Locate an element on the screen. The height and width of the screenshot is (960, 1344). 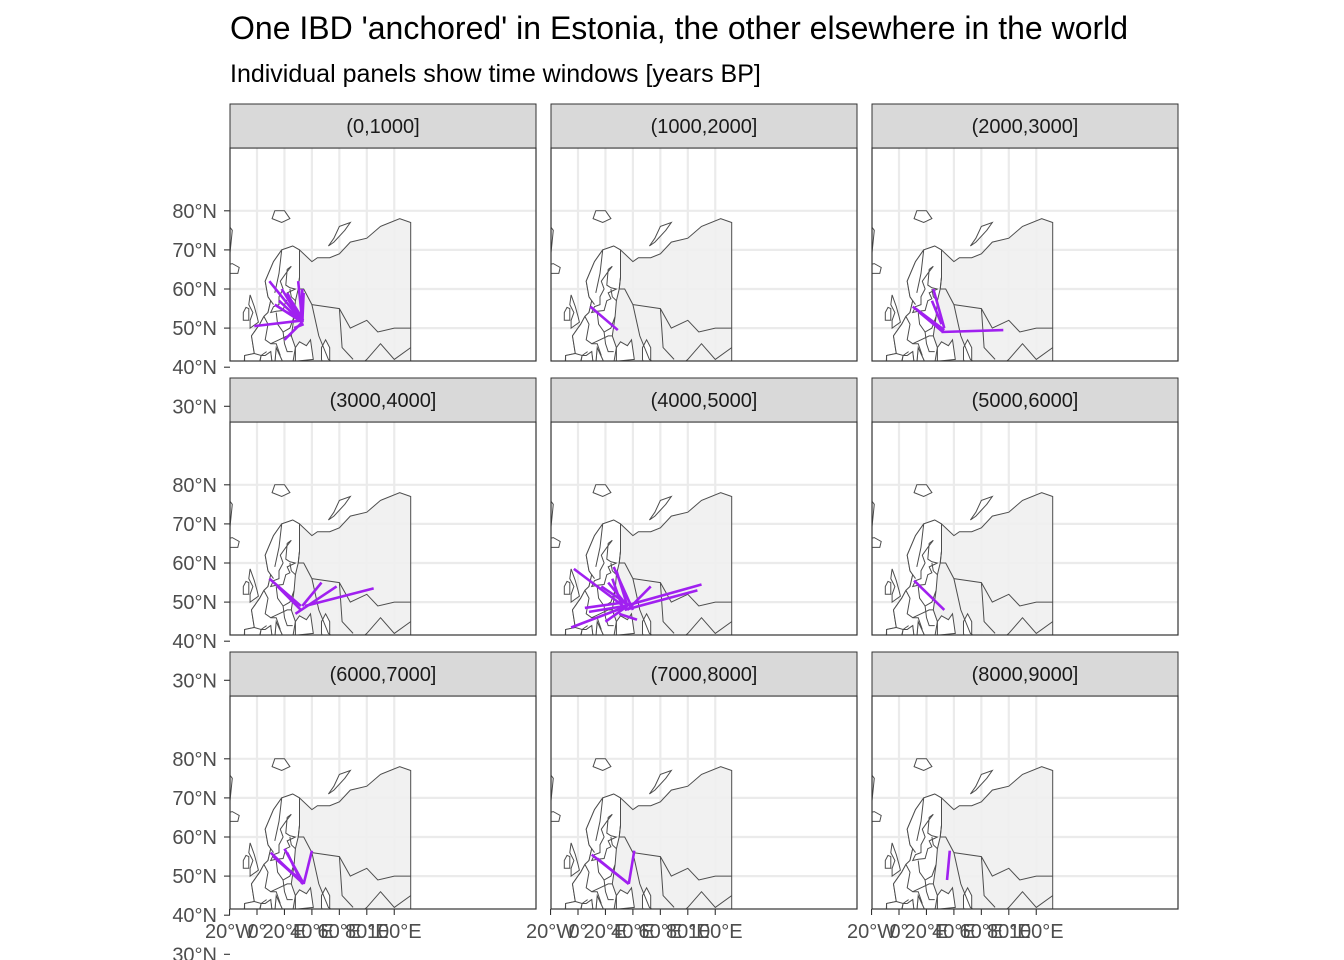
x-tick-label: 80°E is located at coordinates (1009, 932).